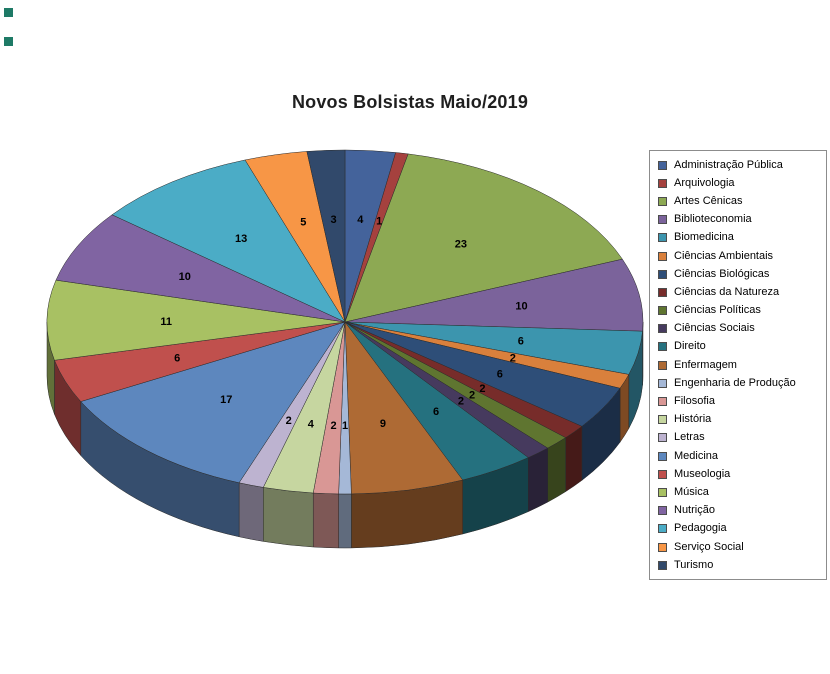 Image resolution: width=830 pixels, height=674 pixels. What do you see at coordinates (738, 401) in the screenshot?
I see `legend-item: Filosofia` at bounding box center [738, 401].